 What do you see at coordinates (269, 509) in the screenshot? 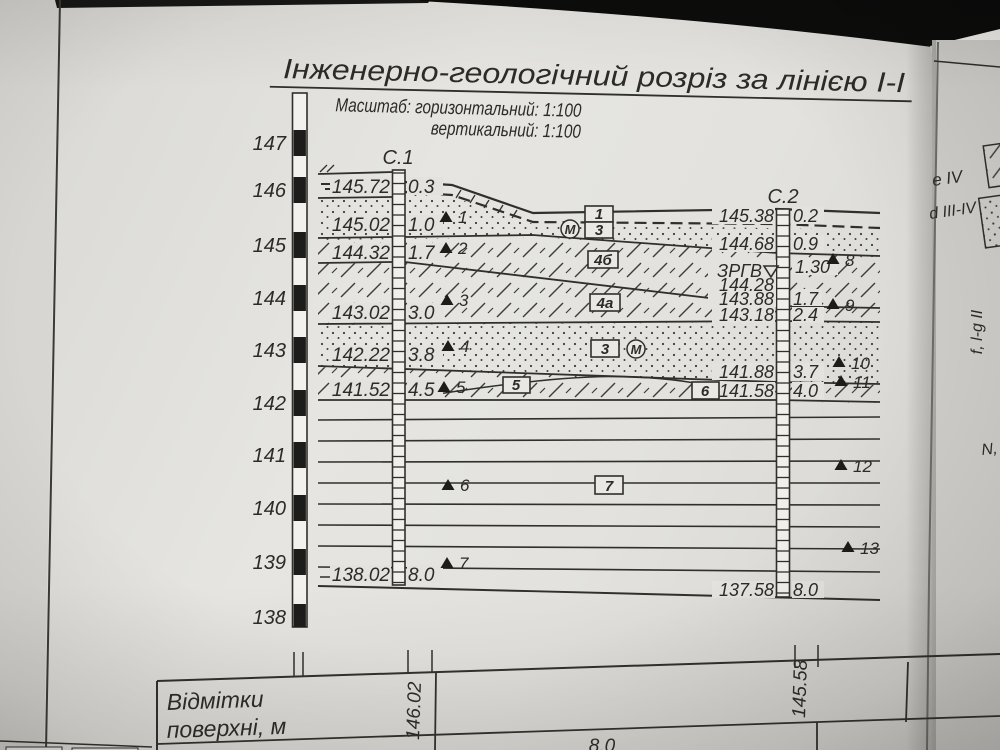
I see `ruler-mark-140: 140` at bounding box center [269, 509].